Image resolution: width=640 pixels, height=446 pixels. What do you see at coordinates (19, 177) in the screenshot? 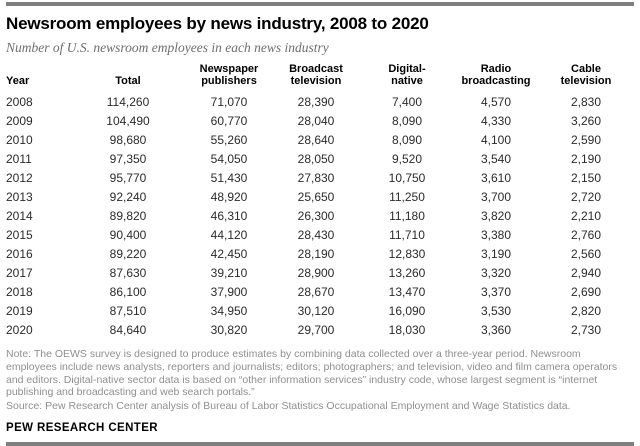
I see `year-cell: 2012` at bounding box center [19, 177].